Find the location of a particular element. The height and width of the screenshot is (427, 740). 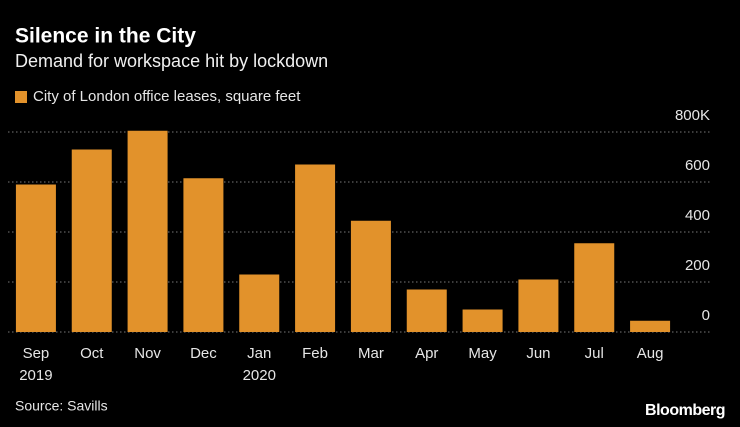

y-tick-label: 0 is located at coordinates (706, 315).